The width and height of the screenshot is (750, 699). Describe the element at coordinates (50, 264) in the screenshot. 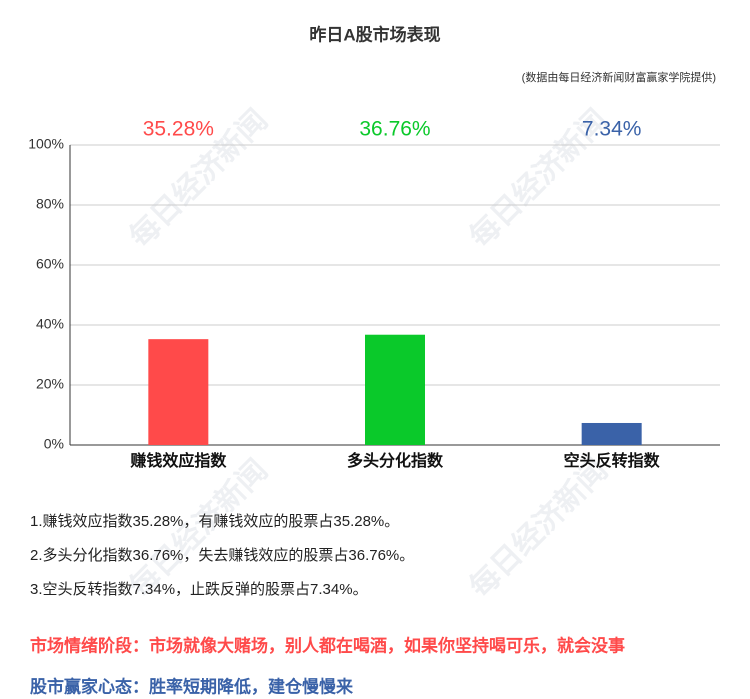

I see `y-tick-label: 60%` at that location.